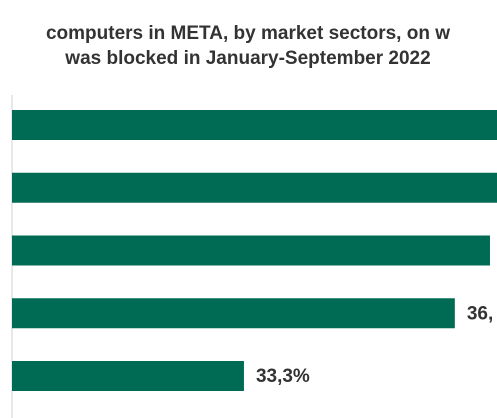 The height and width of the screenshot is (418, 497). What do you see at coordinates (247, 58) in the screenshot?
I see `chart-title: was blocked in January-September 2022` at bounding box center [247, 58].